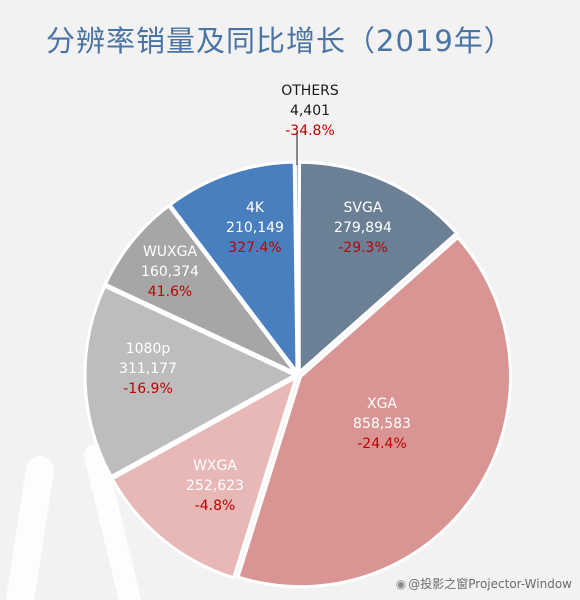 The height and width of the screenshot is (600, 580). Describe the element at coordinates (170, 292) in the screenshot. I see `slice-growth-wuxga: 41.6%` at that location.